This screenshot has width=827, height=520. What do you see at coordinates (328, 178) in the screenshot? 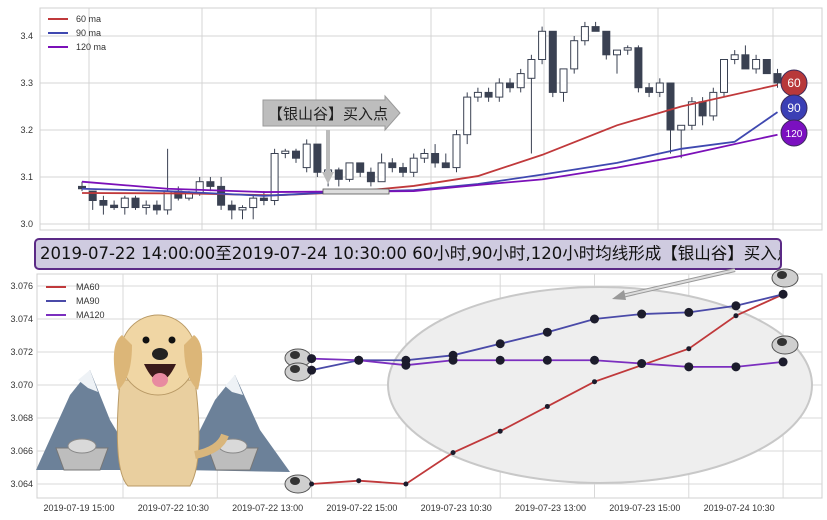
I see `down-arrow-head` at bounding box center [328, 178].